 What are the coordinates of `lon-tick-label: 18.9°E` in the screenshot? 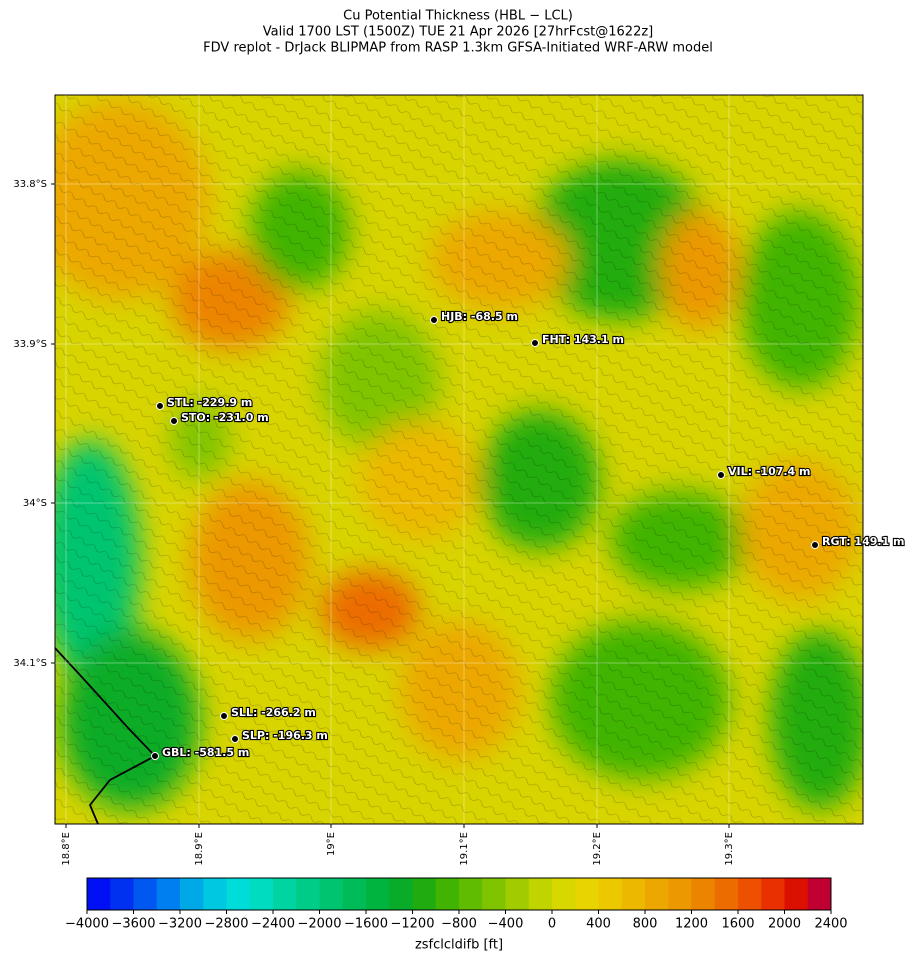 It's located at (199, 849).